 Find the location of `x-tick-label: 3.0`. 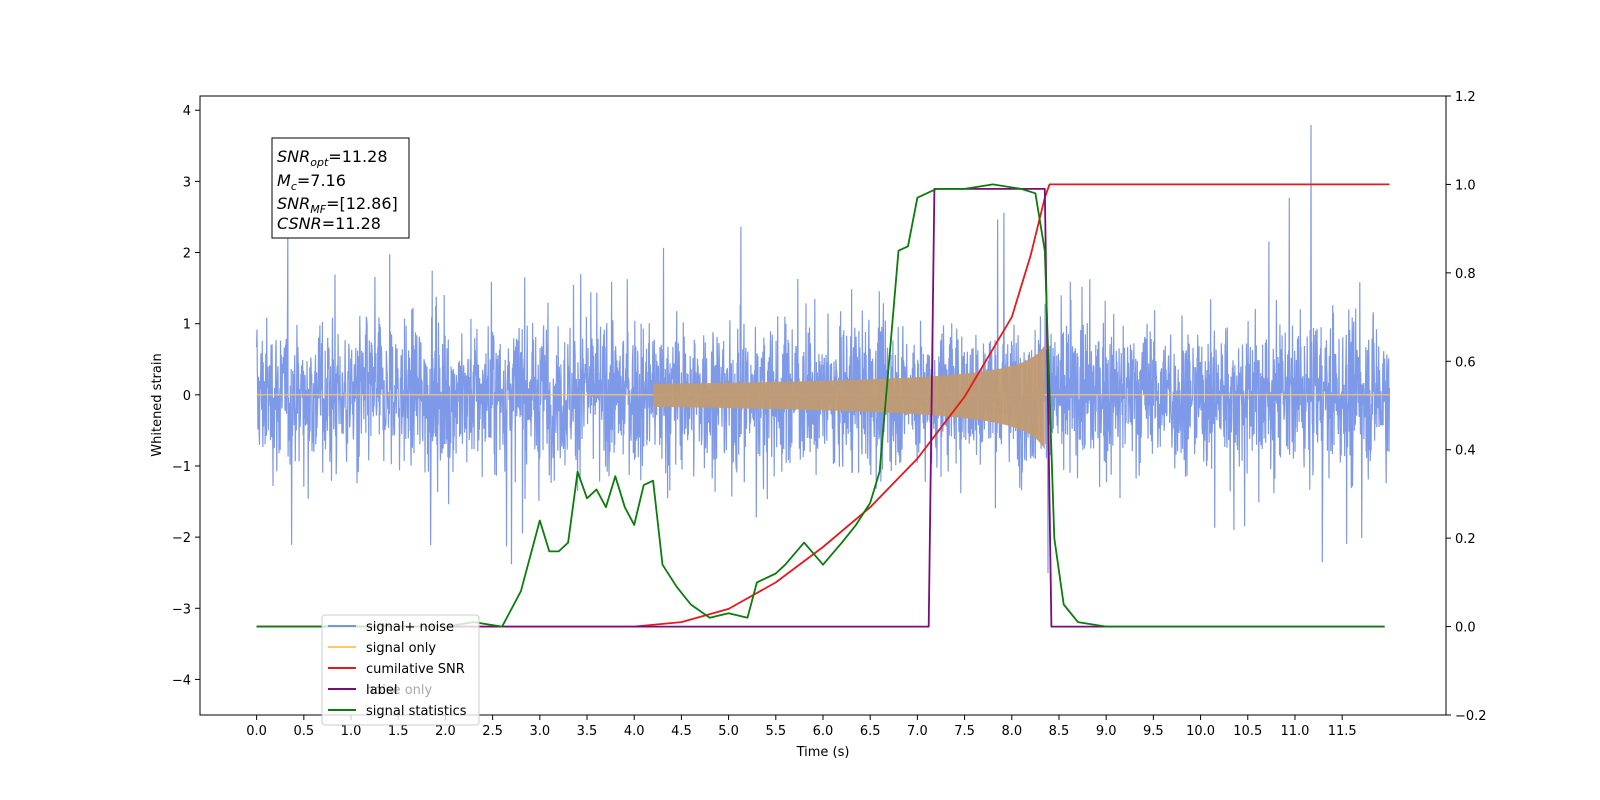

x-tick-label: 3.0 is located at coordinates (539, 731).